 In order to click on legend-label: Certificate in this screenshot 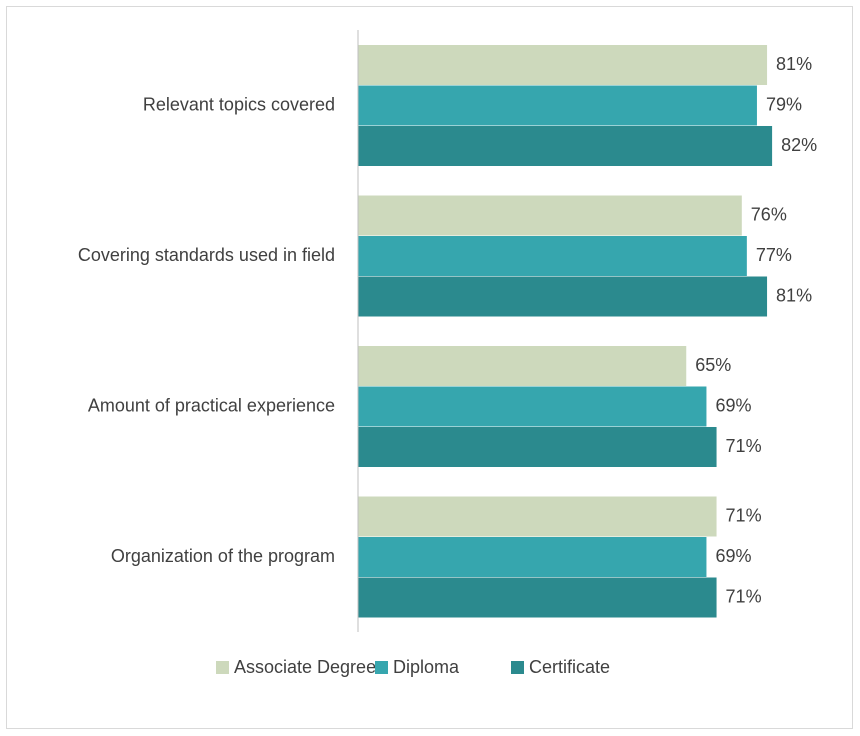, I will do `click(569, 667)`.